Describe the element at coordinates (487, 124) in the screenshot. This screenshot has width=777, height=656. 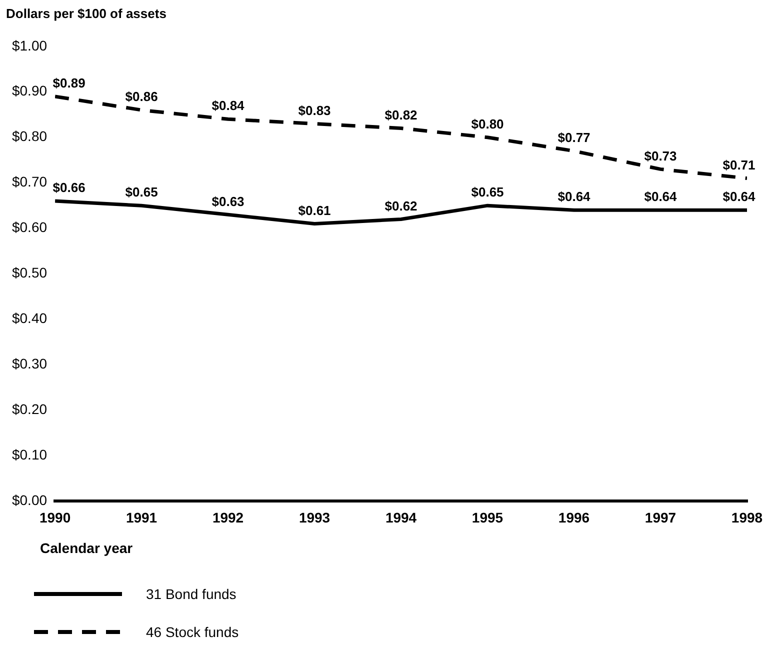
I see `data-label: $0.80` at that location.